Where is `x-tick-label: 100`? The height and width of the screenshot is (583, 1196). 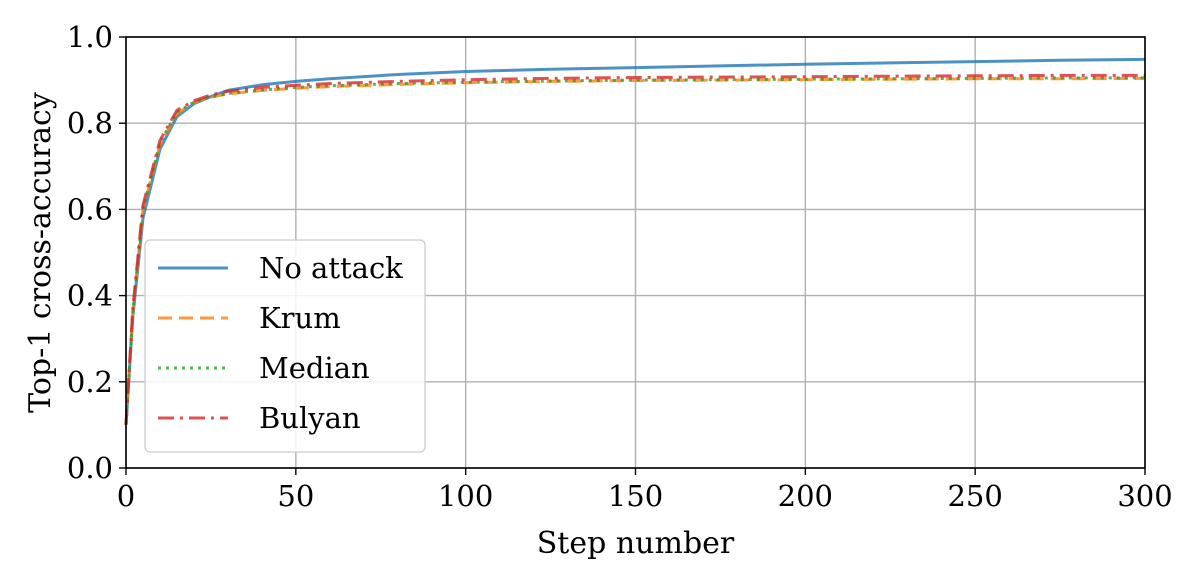 x-tick-label: 100 is located at coordinates (465, 496).